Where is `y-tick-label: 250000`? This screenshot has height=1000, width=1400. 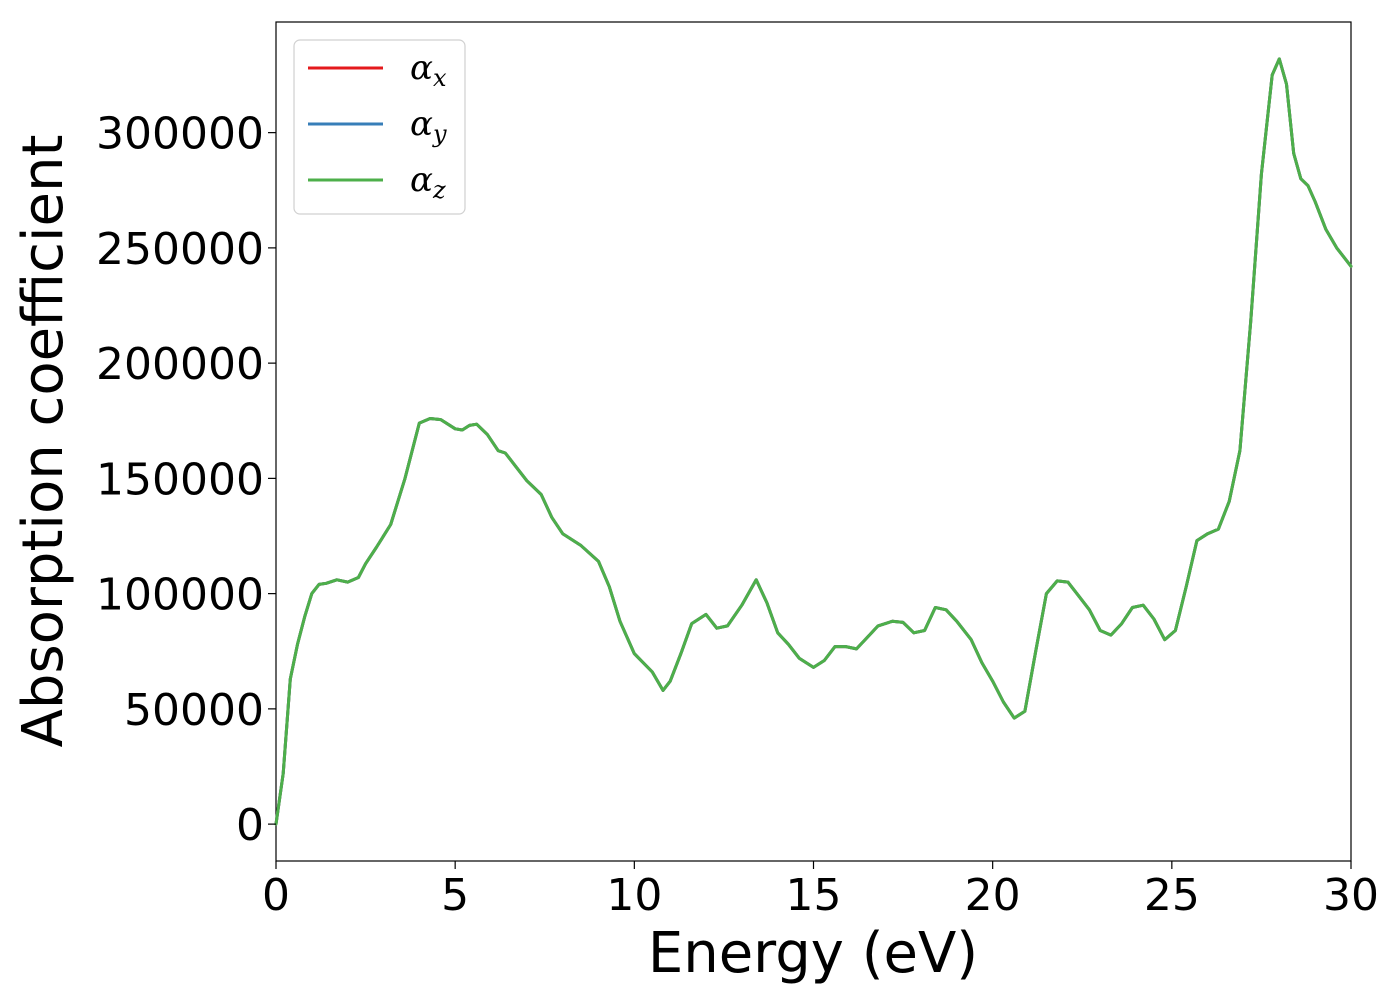 y-tick-label: 250000 is located at coordinates (180, 249).